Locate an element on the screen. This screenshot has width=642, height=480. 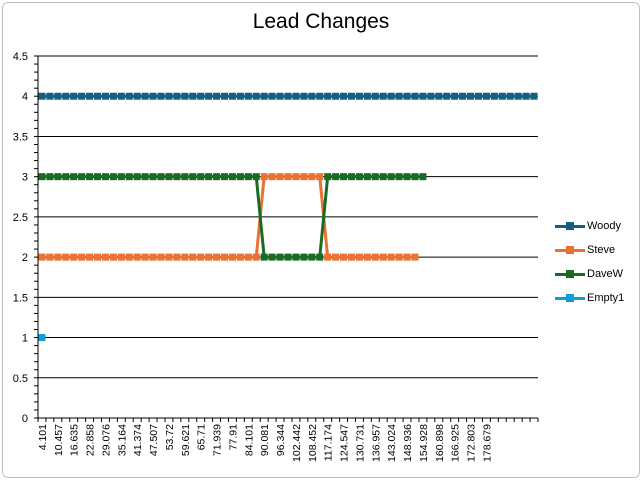
x-tick-label: 124.547 is located at coordinates (345, 443).